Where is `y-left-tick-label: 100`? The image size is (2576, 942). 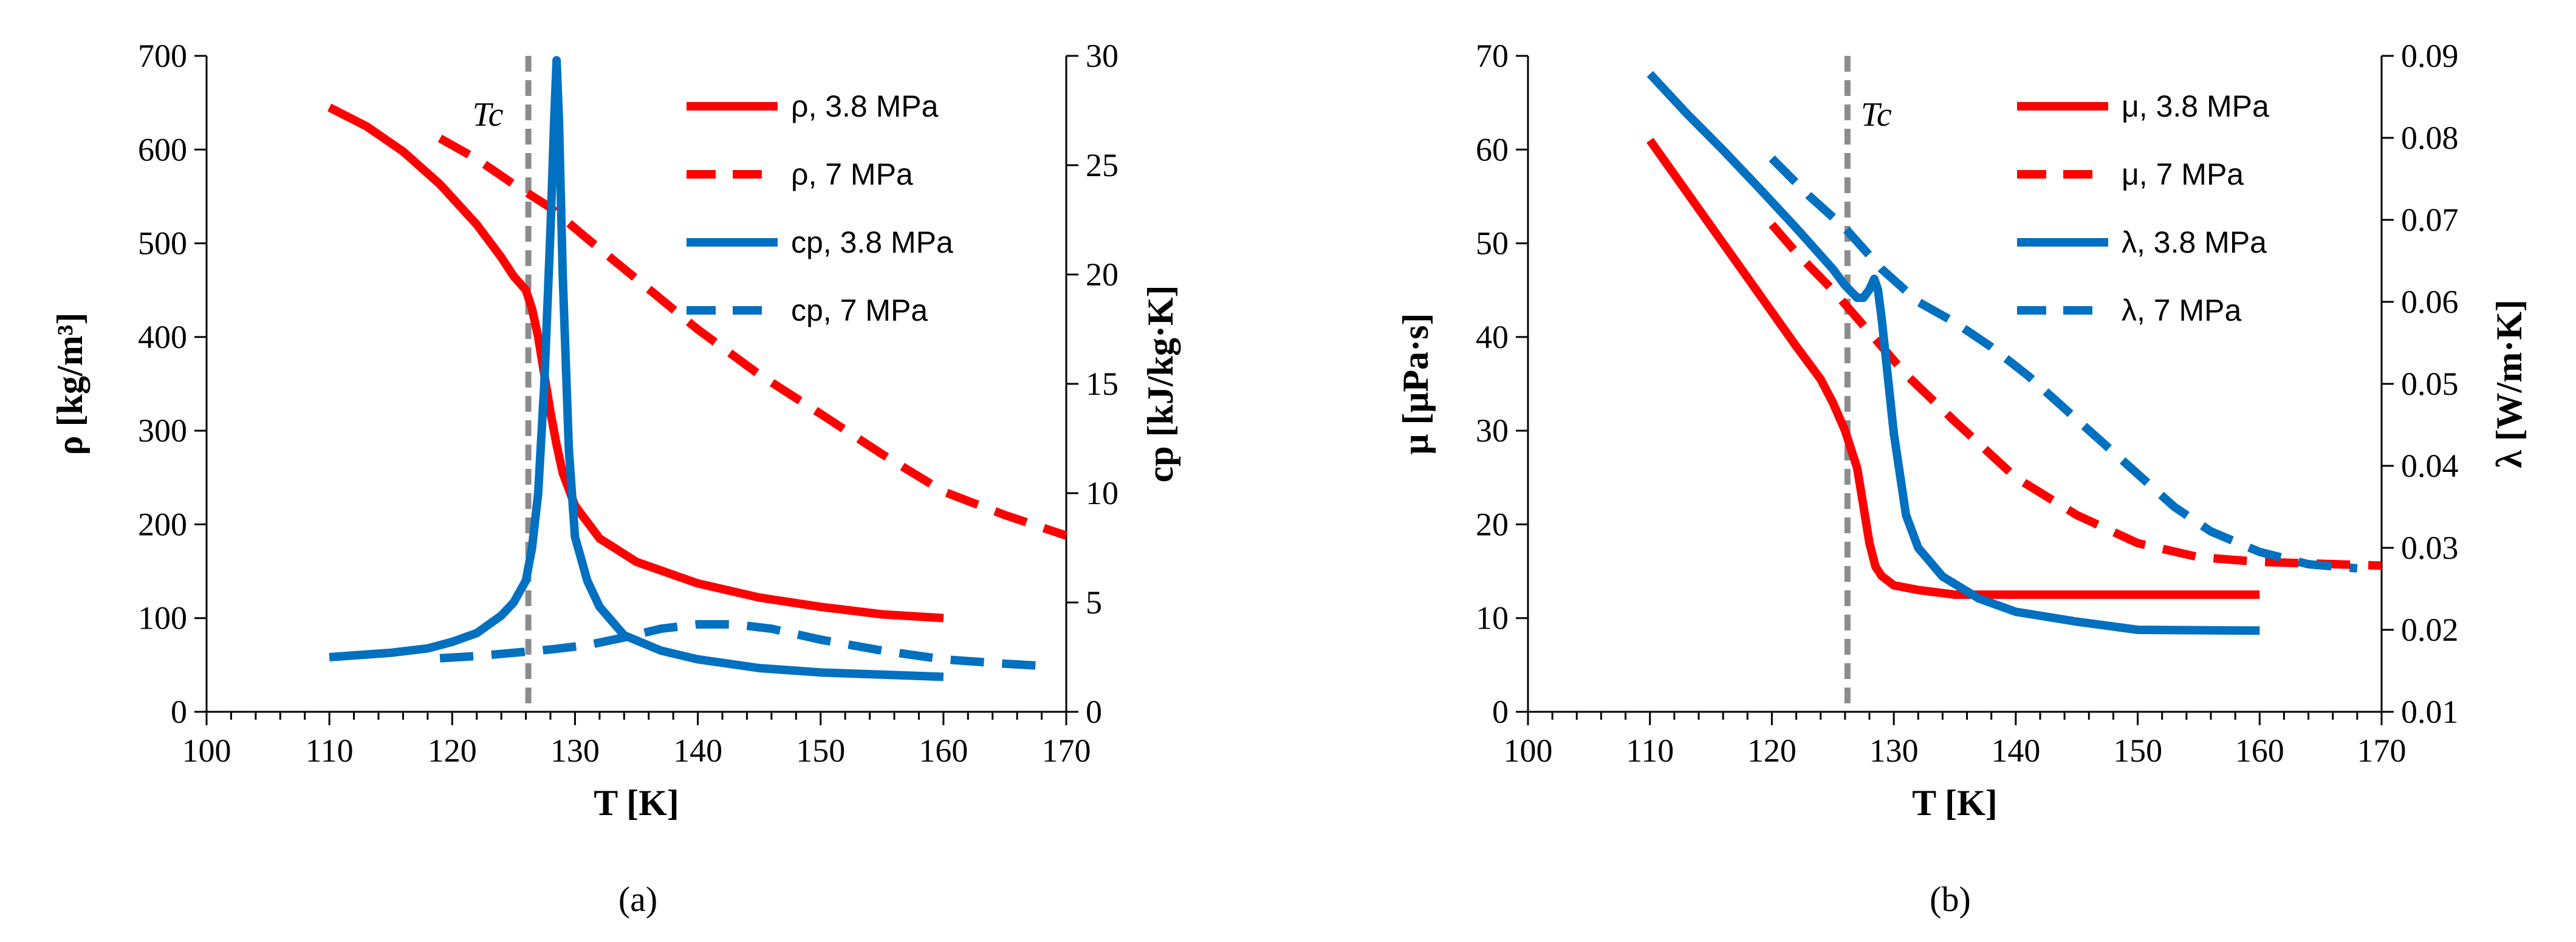 y-left-tick-label: 100 is located at coordinates (163, 618).